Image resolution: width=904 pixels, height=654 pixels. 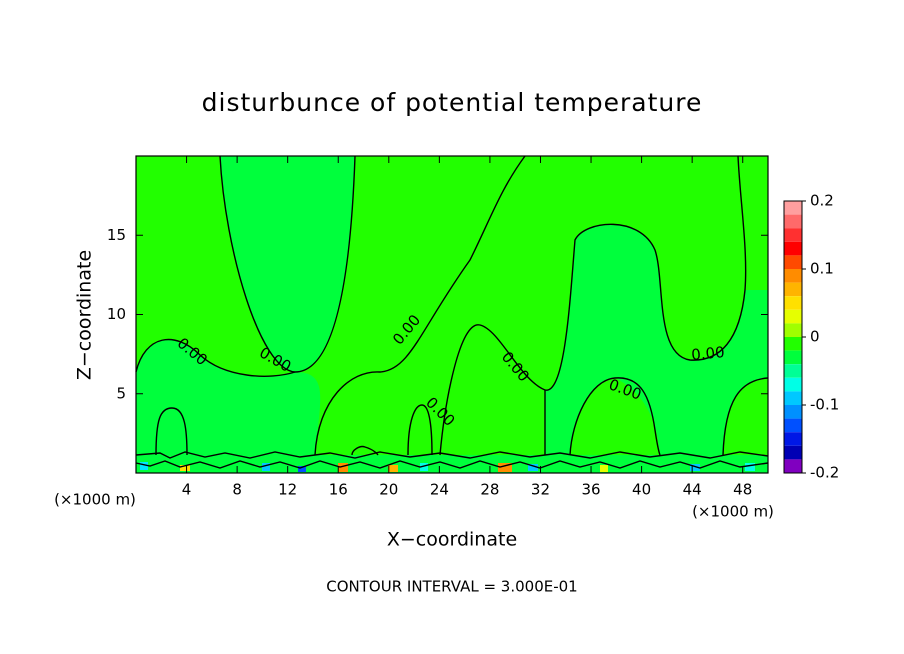 I want to click on y-axis-label: Z−coordinate, so click(x=85, y=315).